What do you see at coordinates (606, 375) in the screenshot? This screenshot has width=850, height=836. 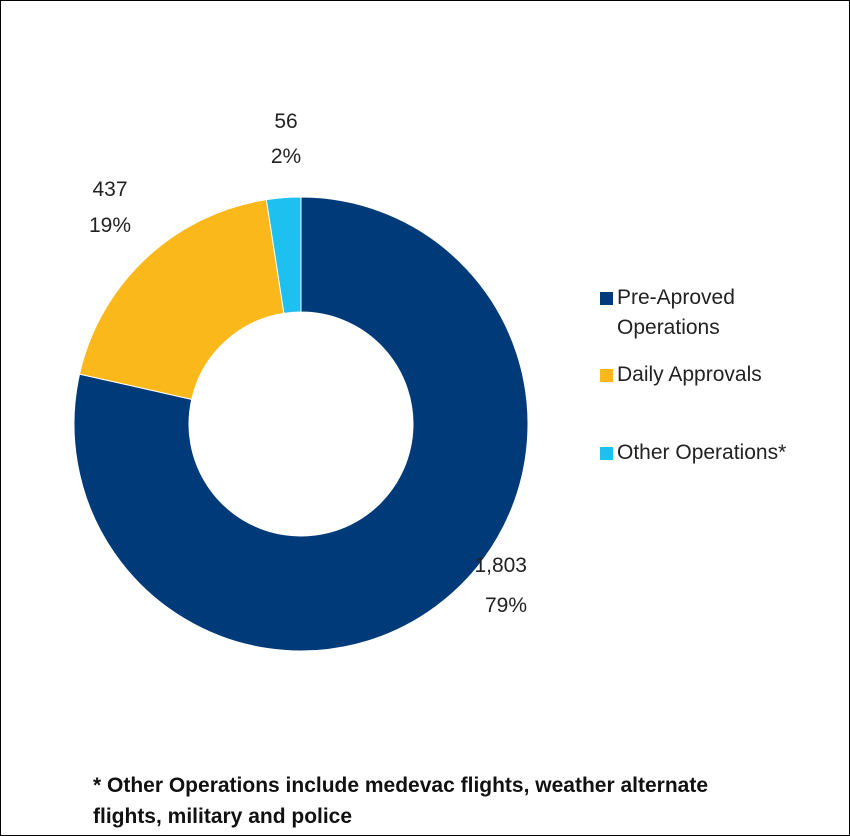 I see `legend-swatch-daily-approvals` at bounding box center [606, 375].